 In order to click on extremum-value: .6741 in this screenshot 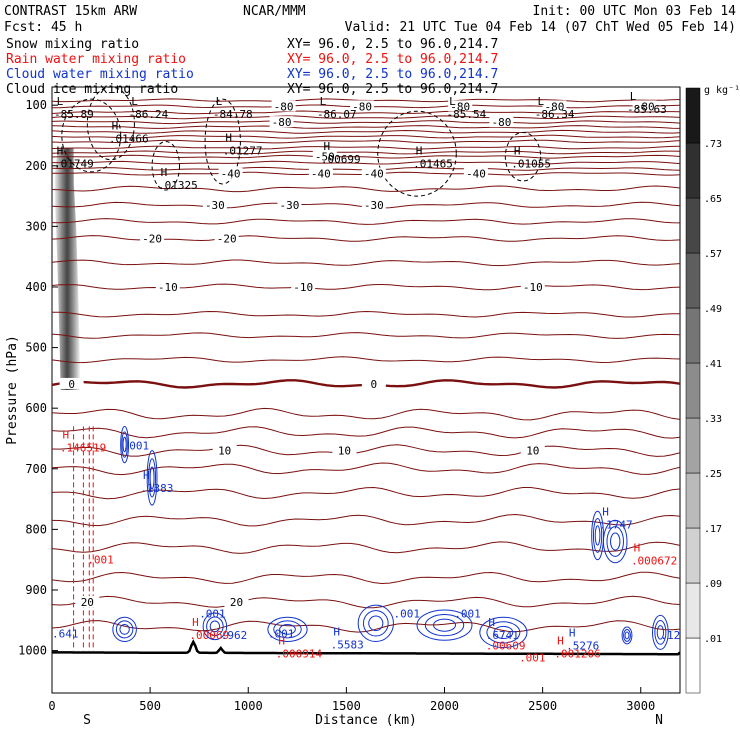, I will do `click(502, 635)`.